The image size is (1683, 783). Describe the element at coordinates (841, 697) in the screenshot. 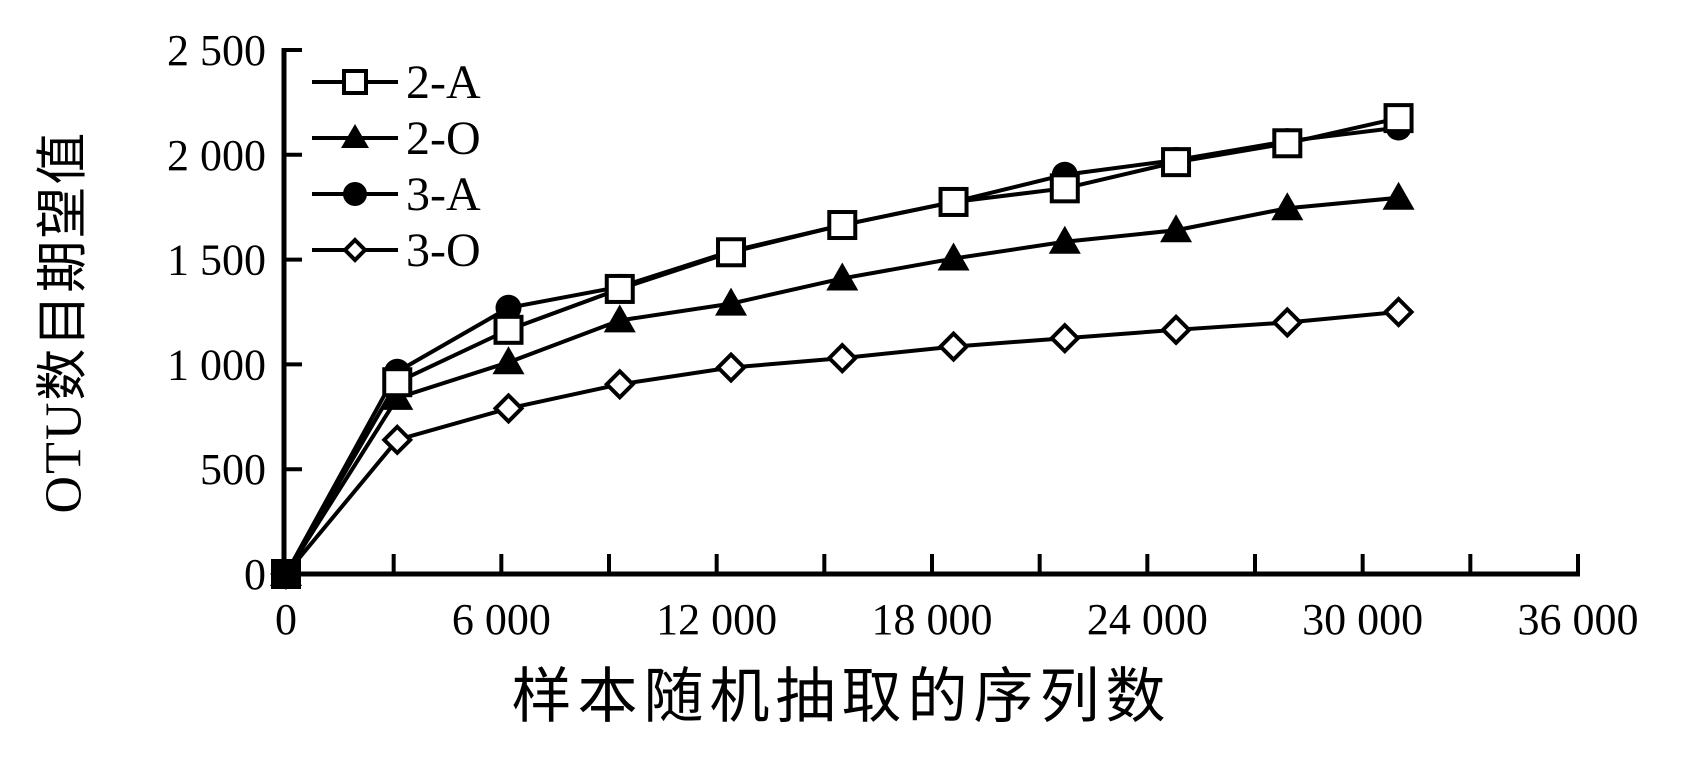

I see `x-axis-title: 样本随机抽取的序列数` at that location.